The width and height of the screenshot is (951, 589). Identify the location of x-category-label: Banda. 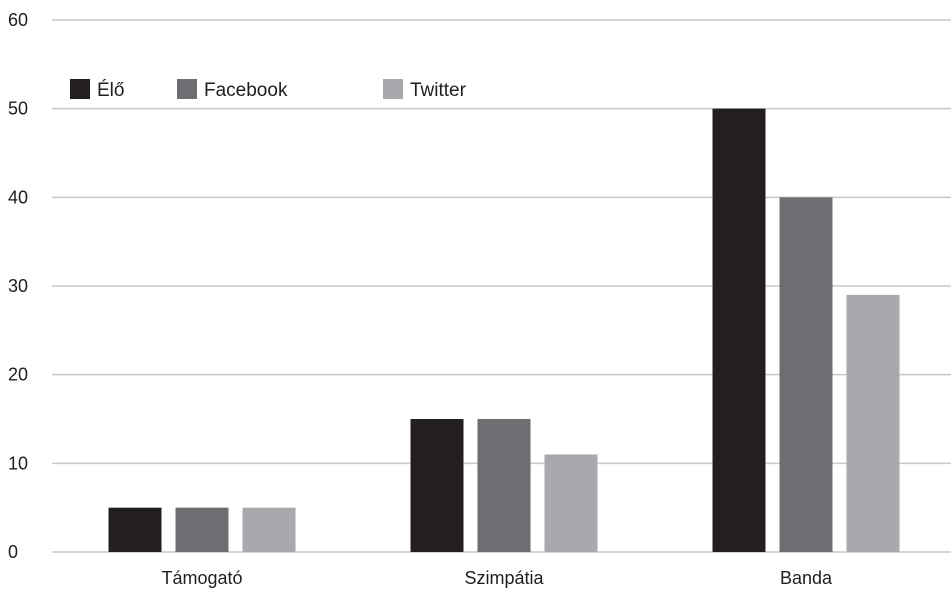
(806, 578).